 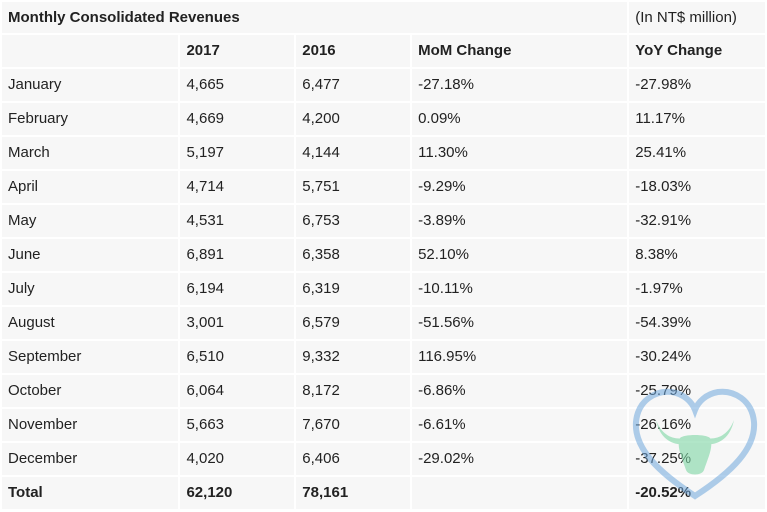 I want to click on revenue-2016-cell: 4,200, so click(x=353, y=119).